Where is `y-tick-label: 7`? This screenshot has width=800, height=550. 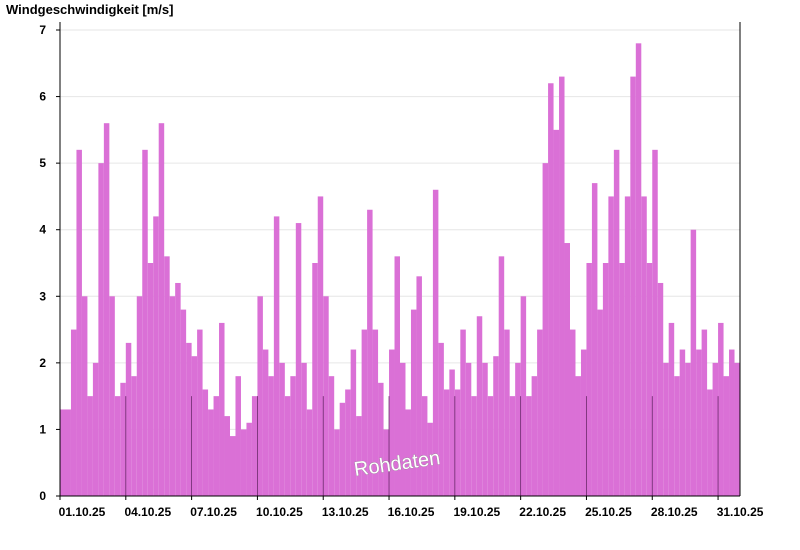
y-tick-label: 7 is located at coordinates (42, 30).